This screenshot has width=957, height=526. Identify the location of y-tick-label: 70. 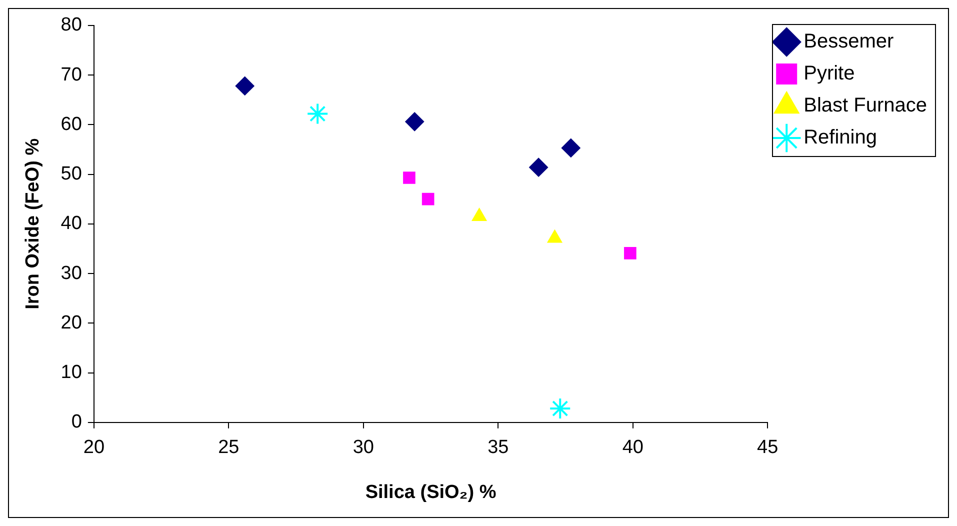
(71, 75).